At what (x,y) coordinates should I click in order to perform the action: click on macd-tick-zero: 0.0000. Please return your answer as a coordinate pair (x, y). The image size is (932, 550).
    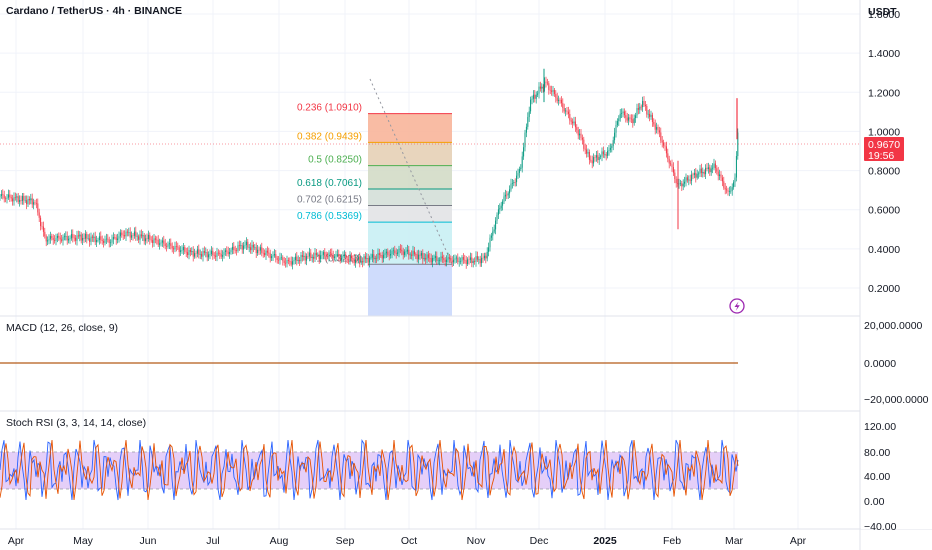
    Looking at the image, I should click on (880, 364).